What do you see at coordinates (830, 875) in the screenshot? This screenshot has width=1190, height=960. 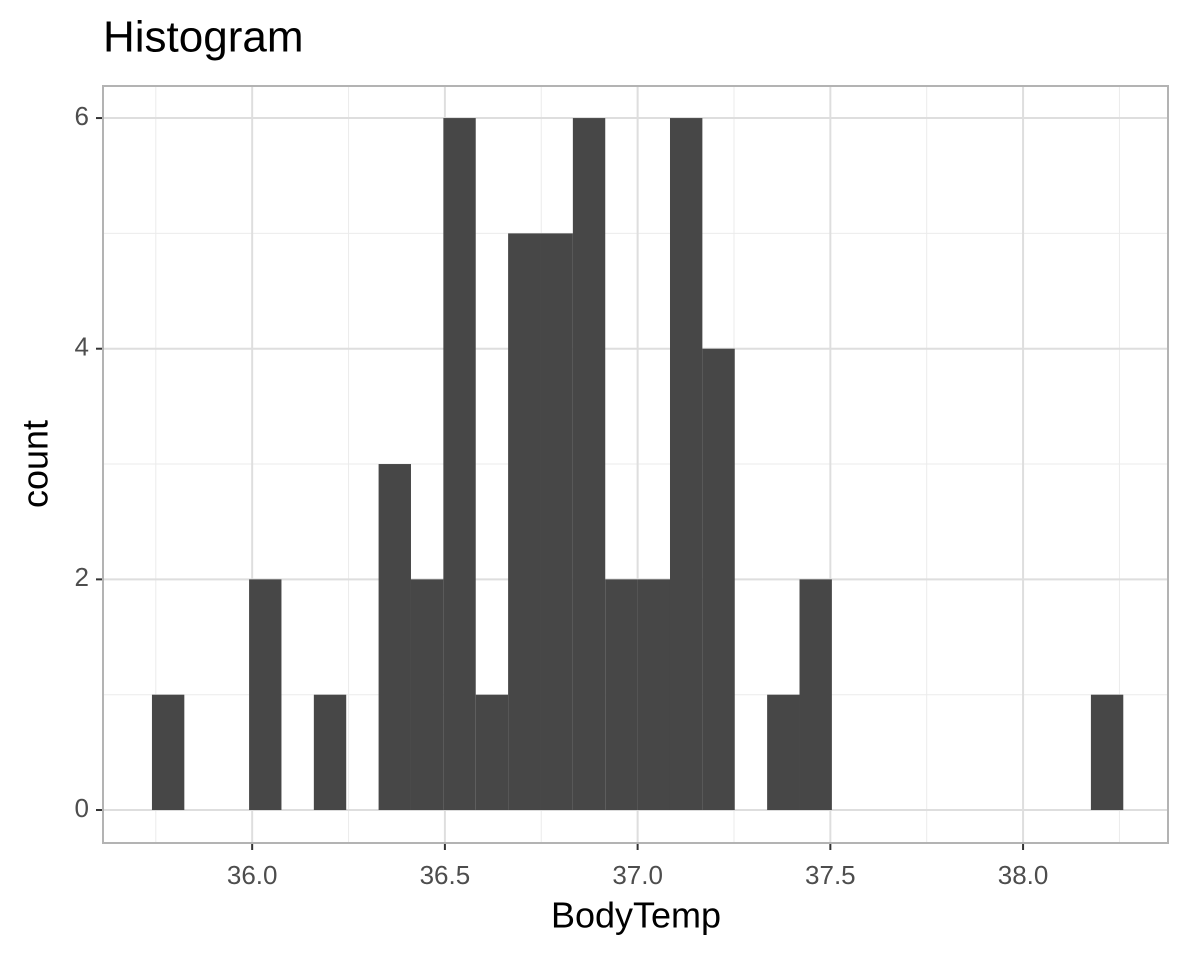 I see `x-tick-label: 37.5` at bounding box center [830, 875].